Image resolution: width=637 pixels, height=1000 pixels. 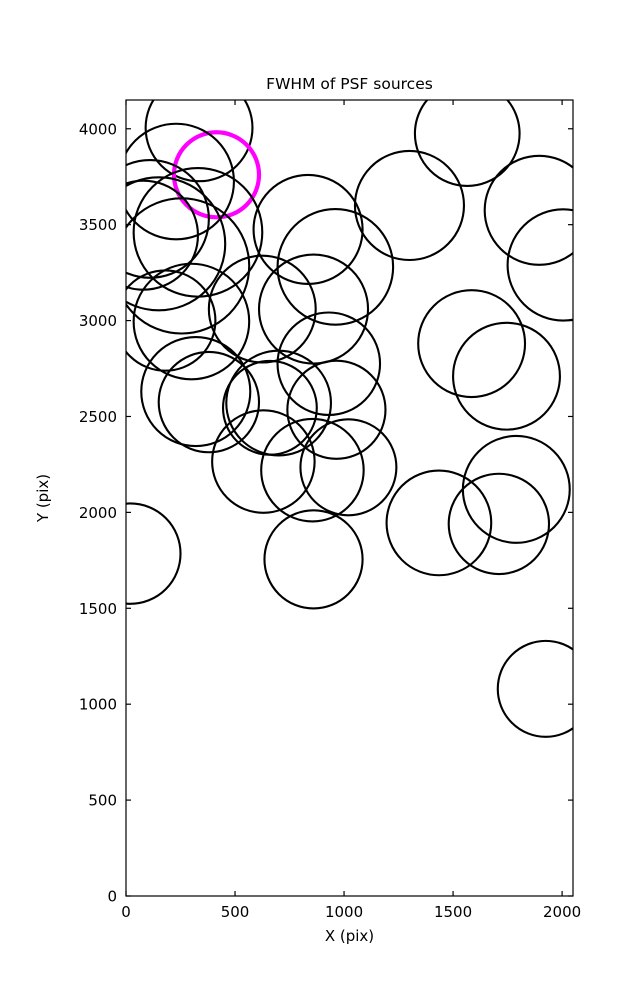 I want to click on y-tick-label: 2500, so click(x=98, y=417).